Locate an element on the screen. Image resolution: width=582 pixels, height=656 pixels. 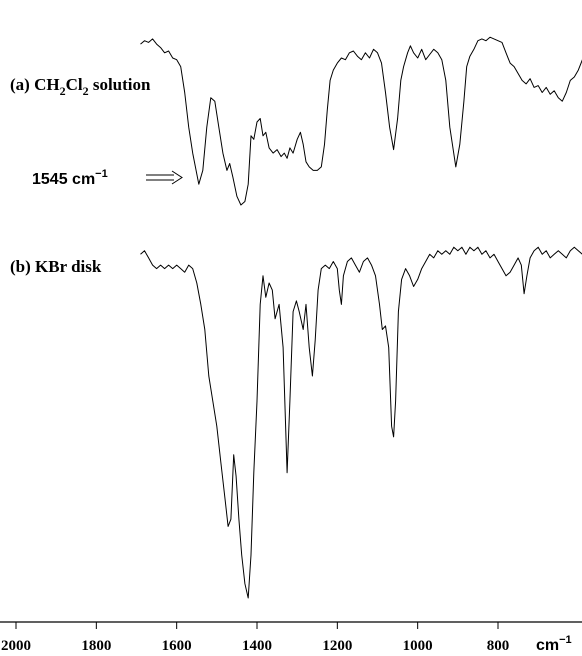
x-axis-ticks is located at coordinates (257, 625).